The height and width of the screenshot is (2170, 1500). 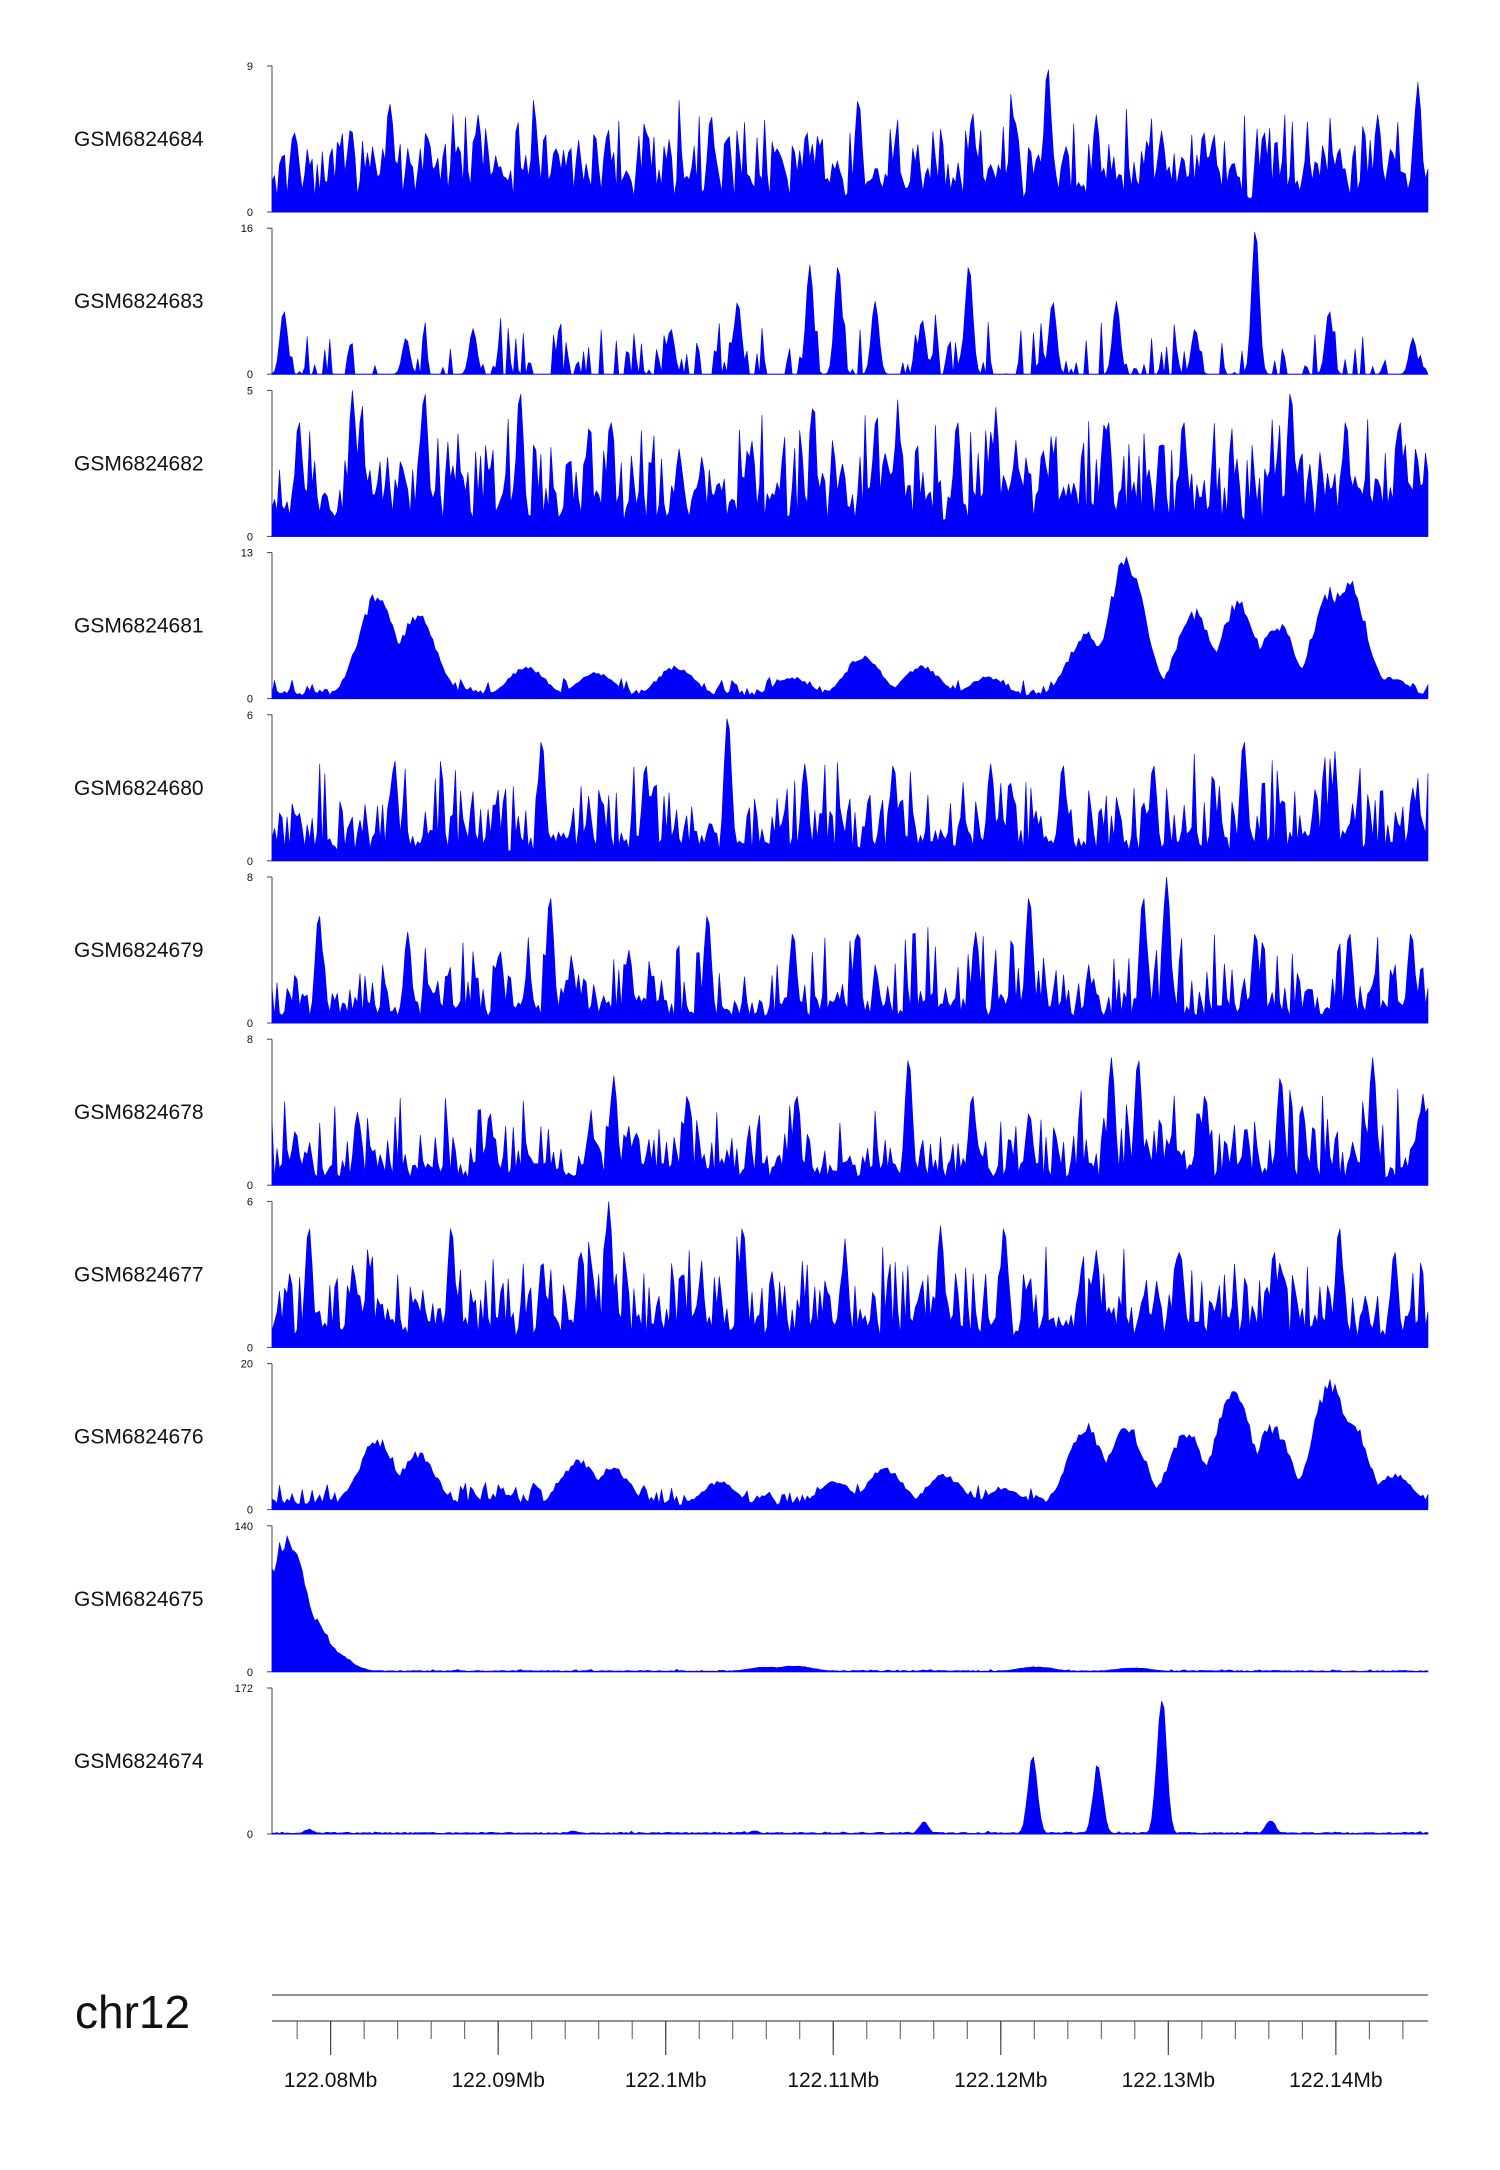 I want to click on track-GSM6824675: GSM6824675 140 0, so click(x=751, y=1600).